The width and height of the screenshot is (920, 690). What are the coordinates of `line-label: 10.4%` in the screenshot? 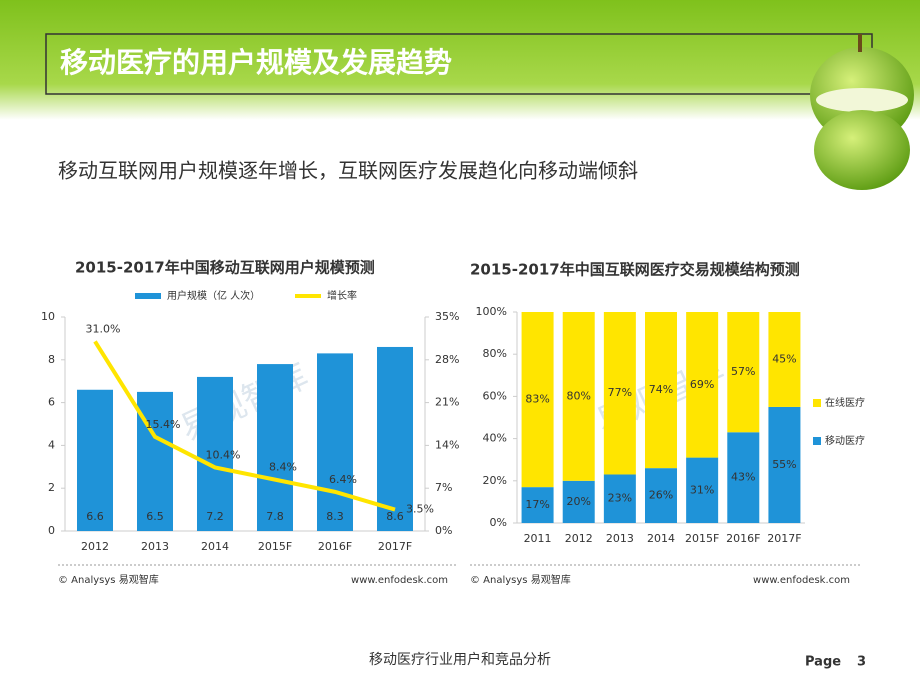 It's located at (223, 454).